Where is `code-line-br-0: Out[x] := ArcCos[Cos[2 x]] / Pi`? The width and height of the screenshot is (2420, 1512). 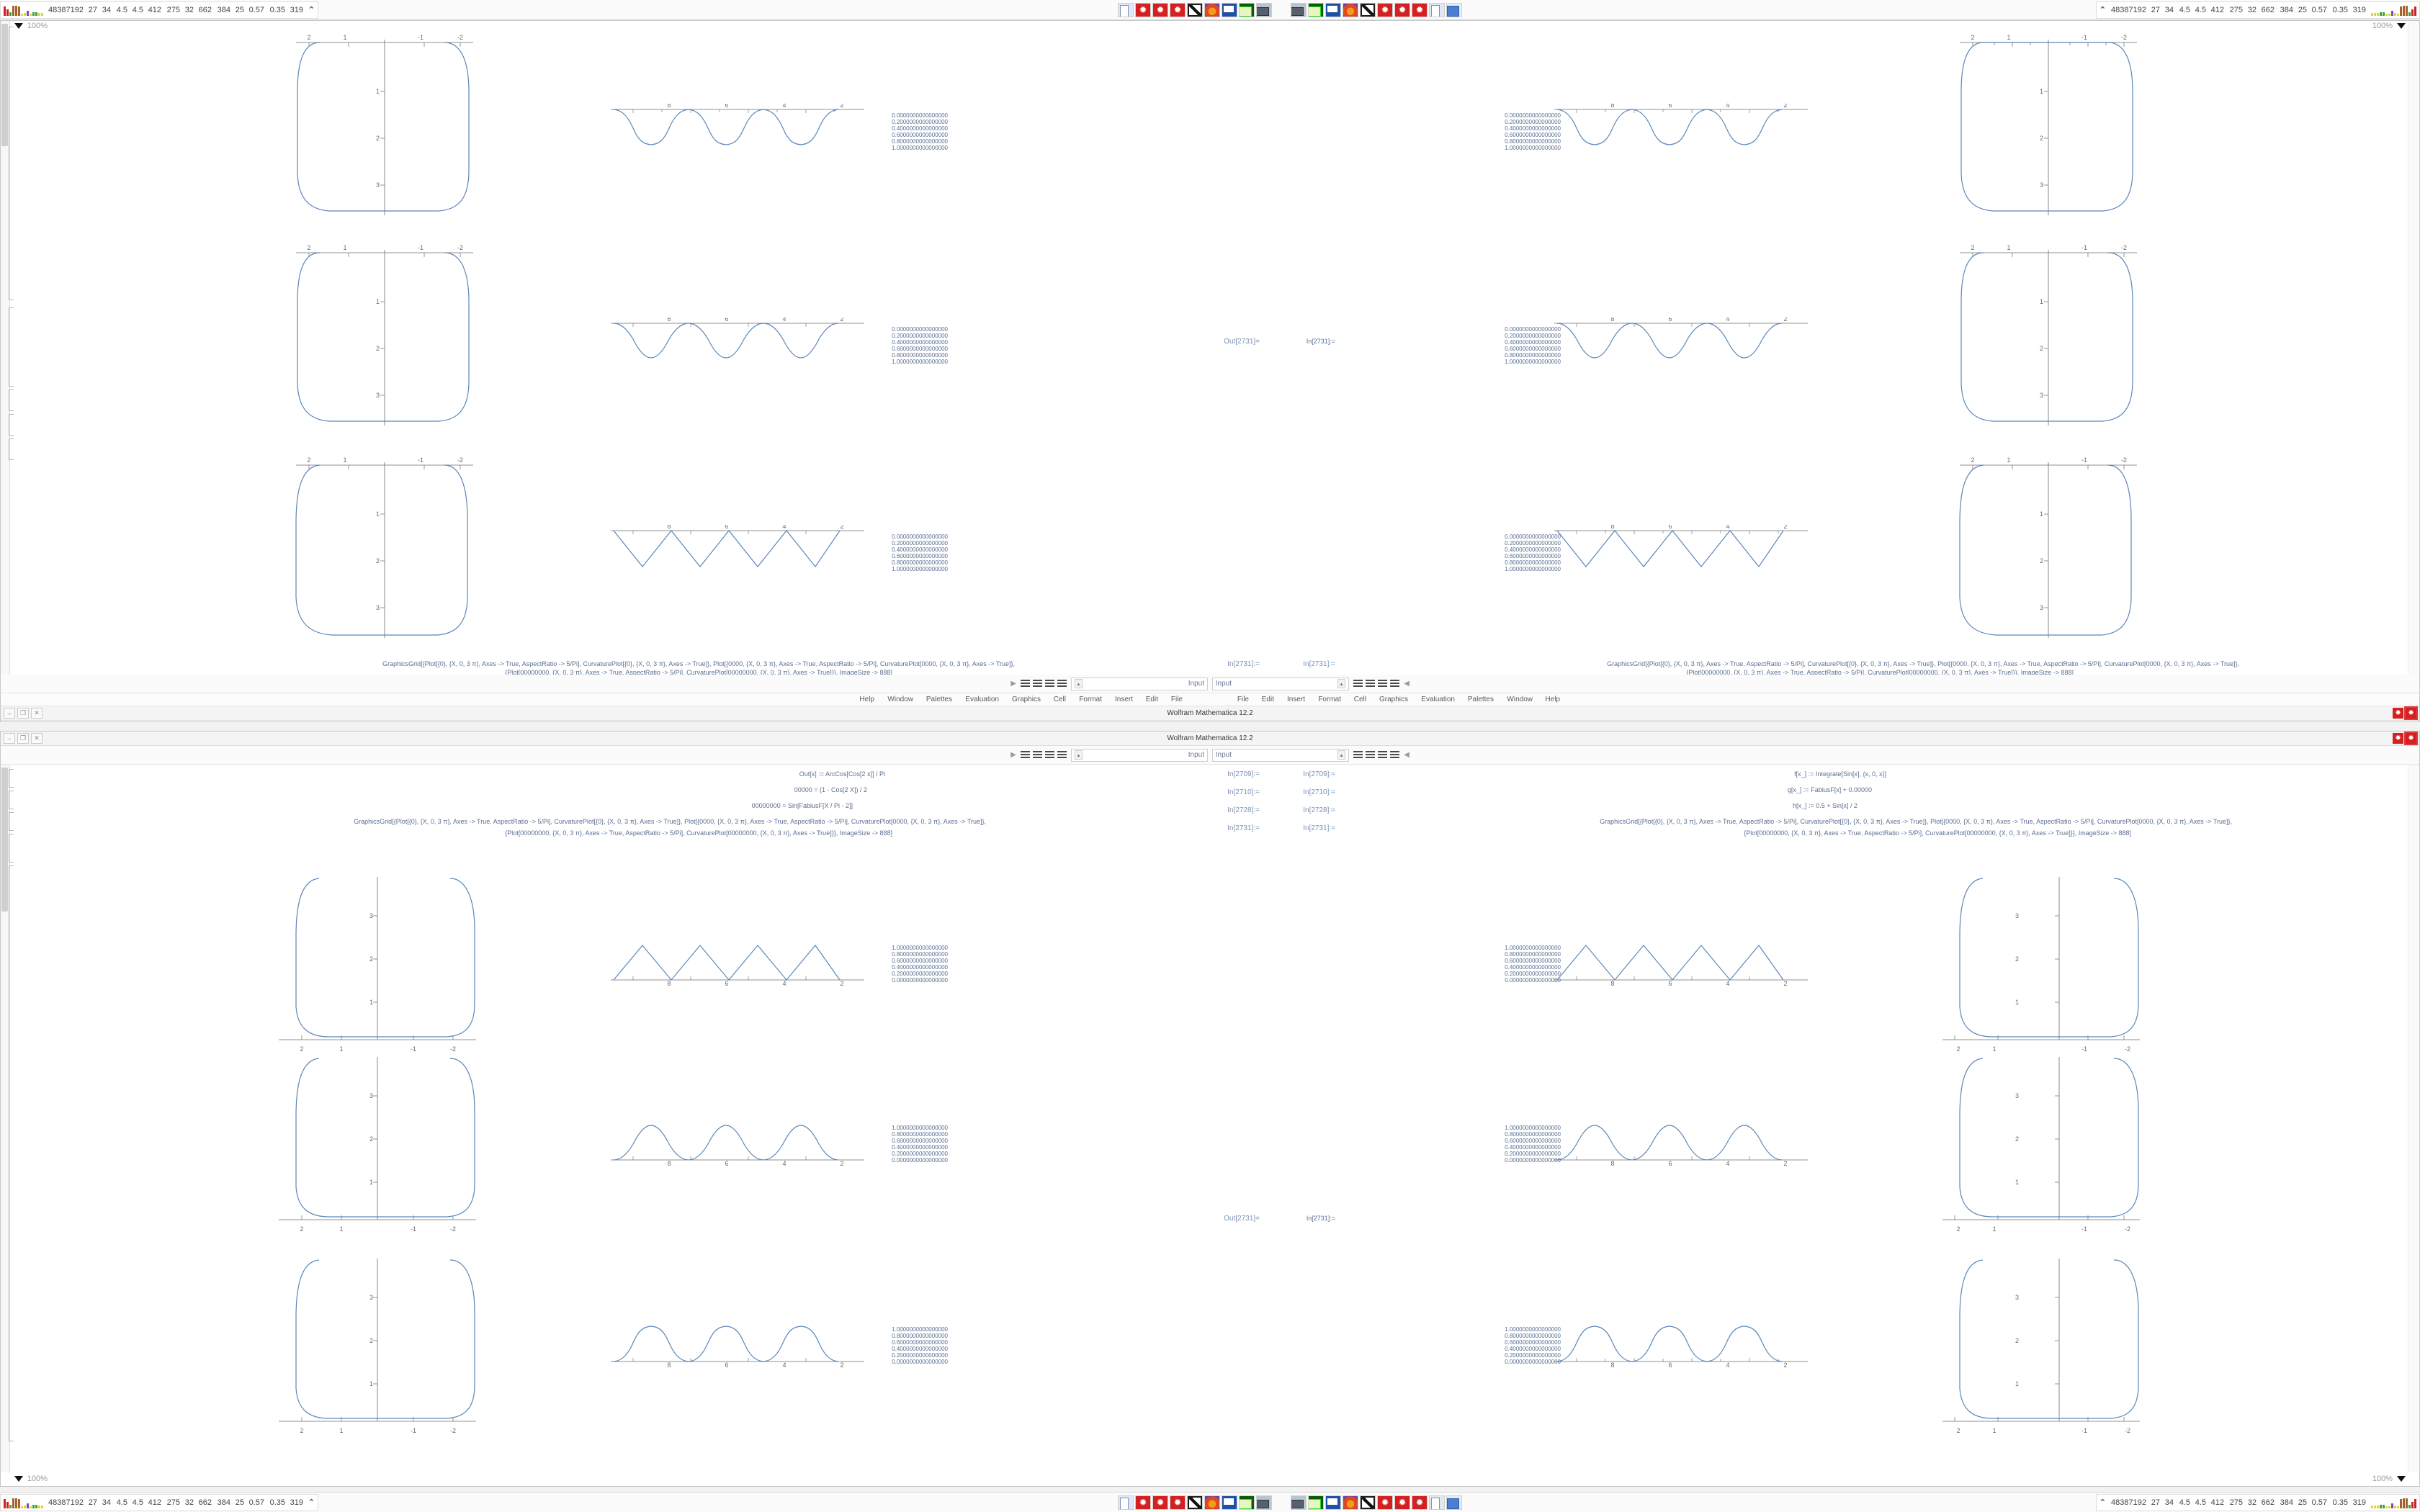 code-line-br-0: Out[x] := ArcCos[Cos[2 x]] / Pi is located at coordinates (842, 774).